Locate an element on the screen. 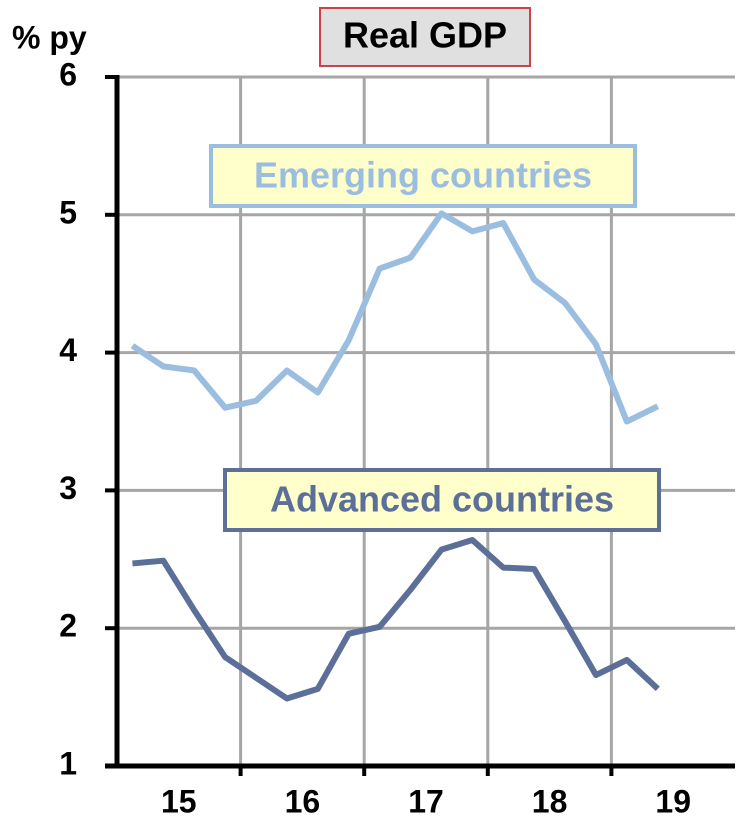 The image size is (737, 825). x-tick-label: 19 is located at coordinates (673, 801).